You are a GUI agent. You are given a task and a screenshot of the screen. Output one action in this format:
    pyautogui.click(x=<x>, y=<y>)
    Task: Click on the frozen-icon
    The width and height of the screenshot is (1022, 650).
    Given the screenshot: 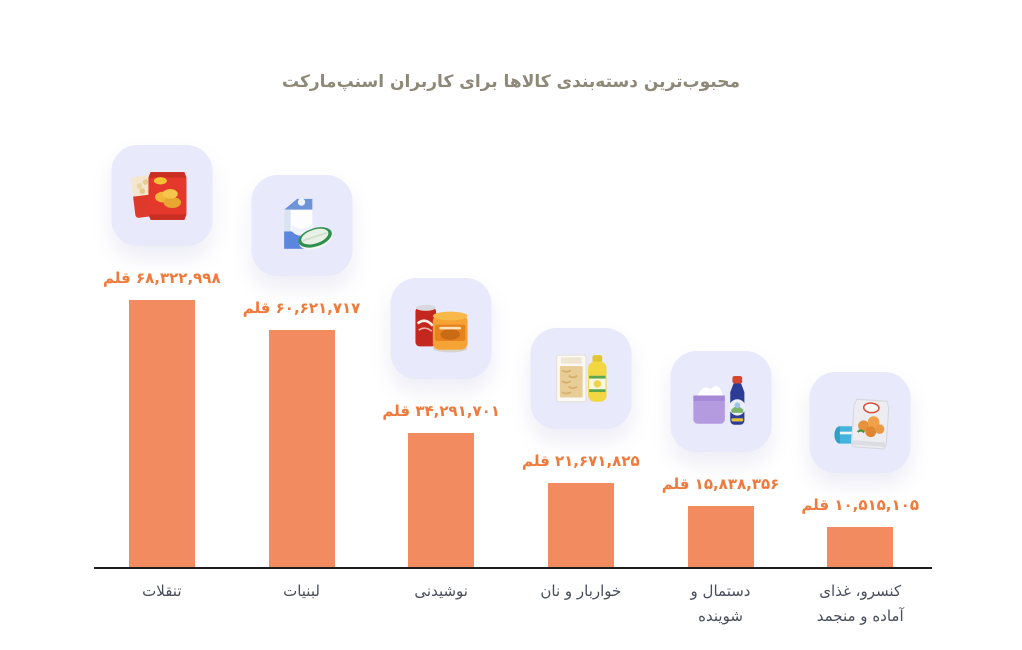 What is the action you would take?
    pyautogui.click(x=861, y=424)
    